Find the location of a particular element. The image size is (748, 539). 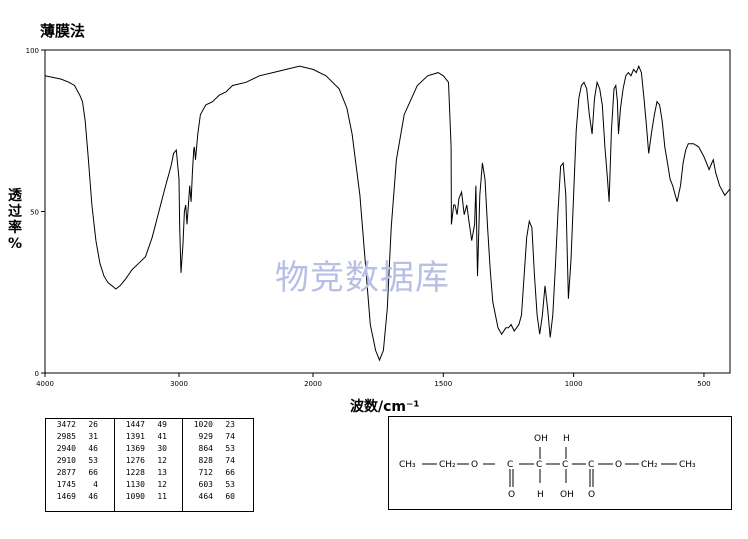

peak-row: 1228 13 is located at coordinates (150, 473).